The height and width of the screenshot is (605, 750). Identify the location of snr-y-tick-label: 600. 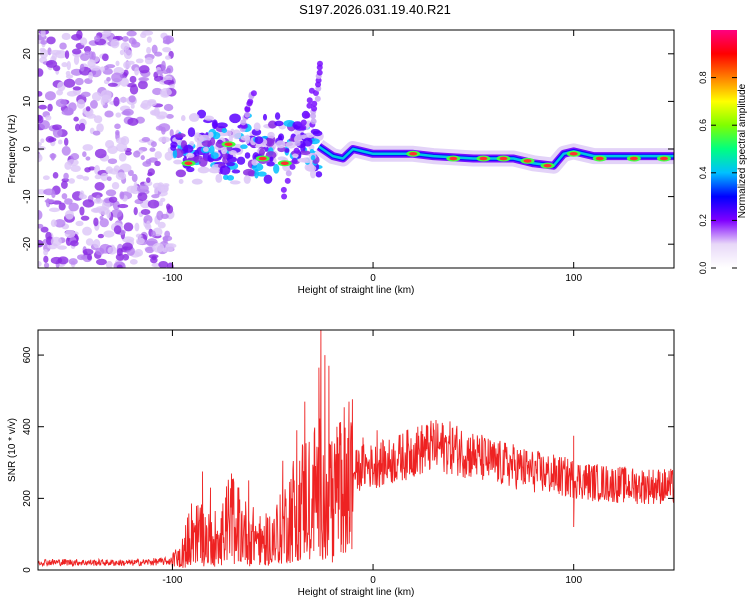
(27, 354).